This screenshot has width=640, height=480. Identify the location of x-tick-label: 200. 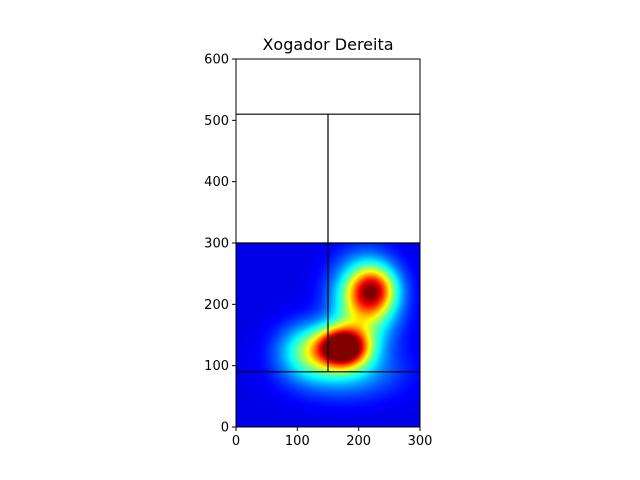
(358, 441).